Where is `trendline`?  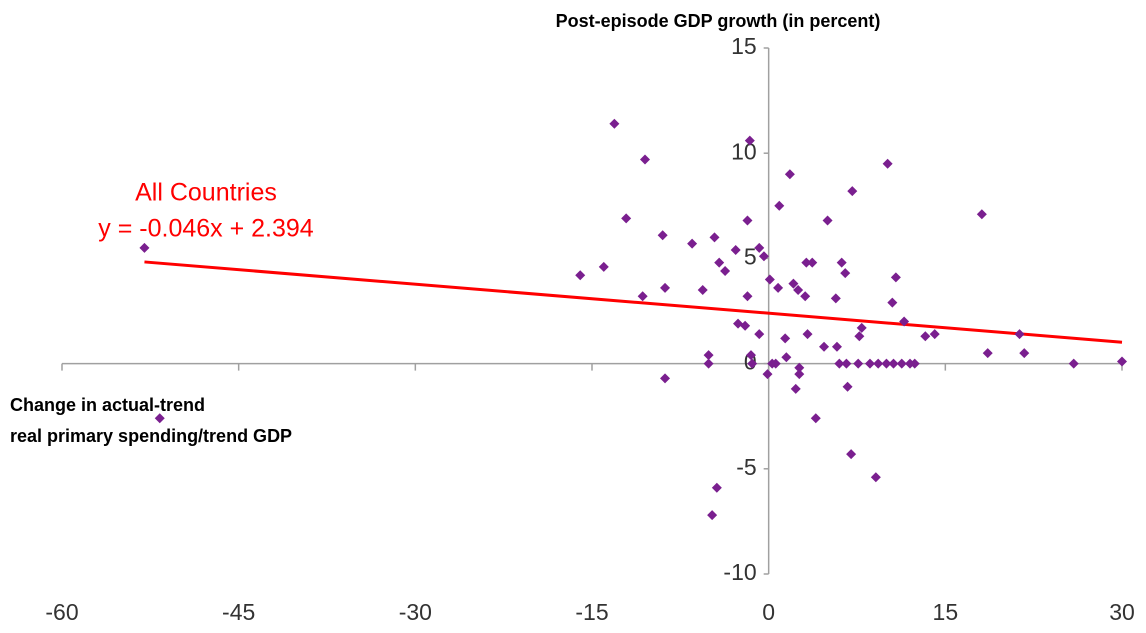
trendline is located at coordinates (633, 302).